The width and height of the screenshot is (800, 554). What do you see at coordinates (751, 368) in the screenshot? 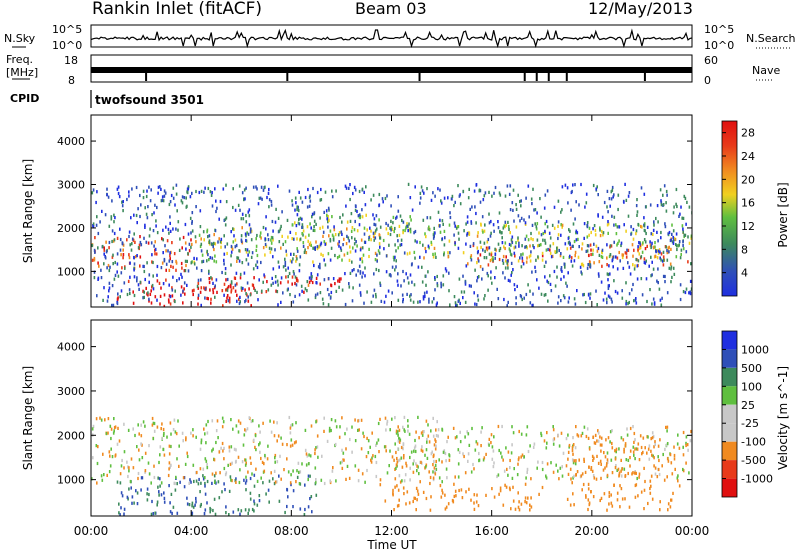
I see `colorbar-tick-label: 500` at bounding box center [751, 368].